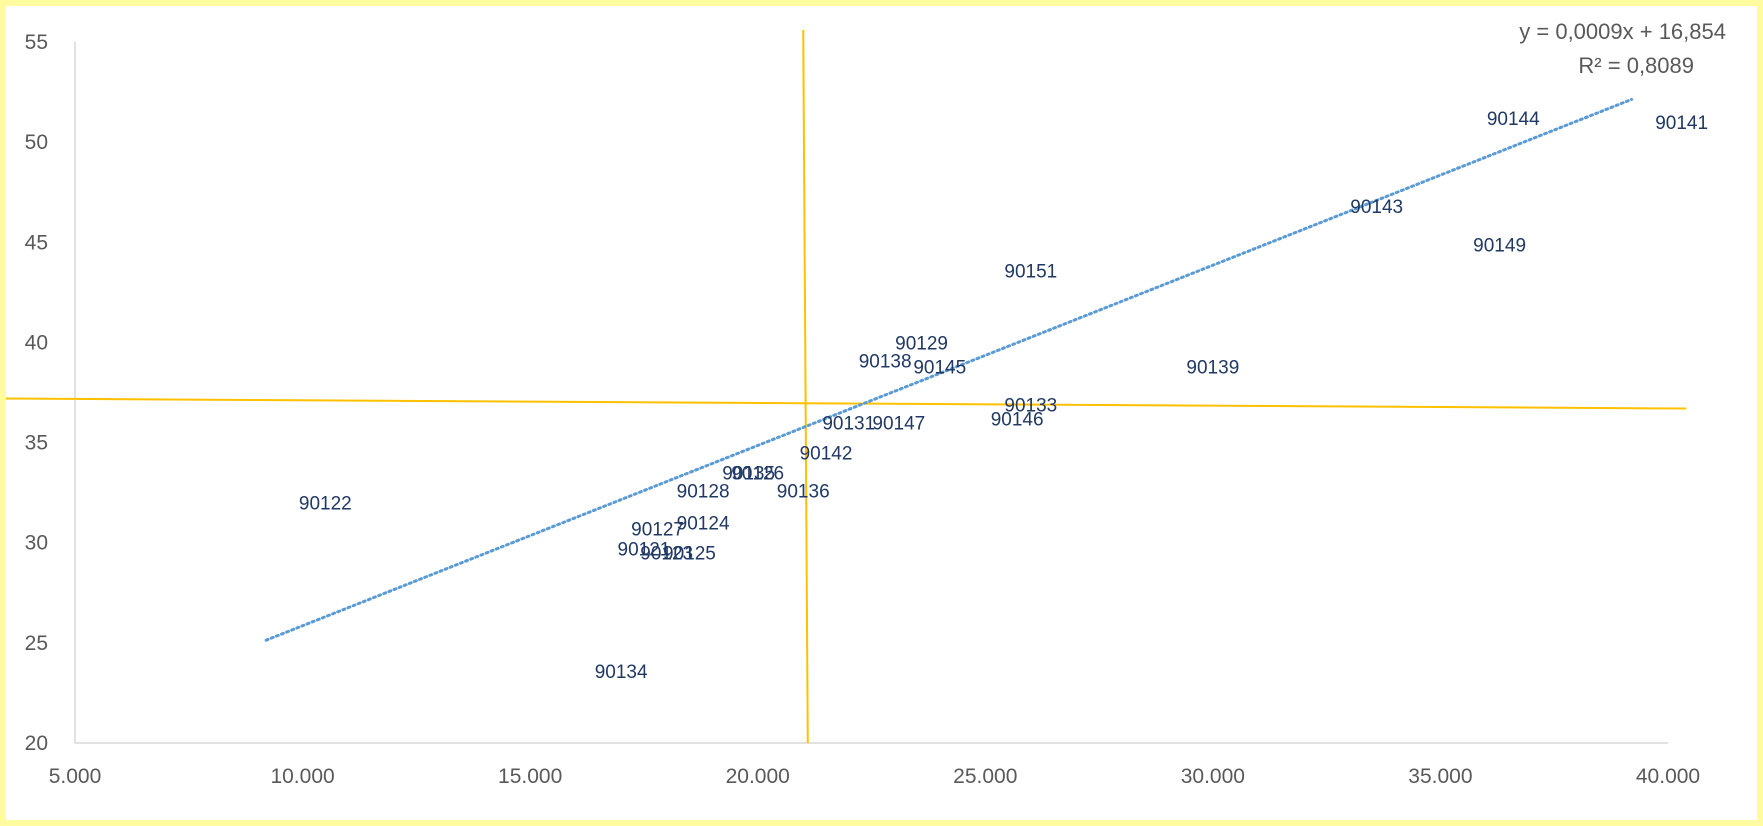 The image size is (1763, 826). What do you see at coordinates (803, 492) in the screenshot?
I see `point-label: 90136` at bounding box center [803, 492].